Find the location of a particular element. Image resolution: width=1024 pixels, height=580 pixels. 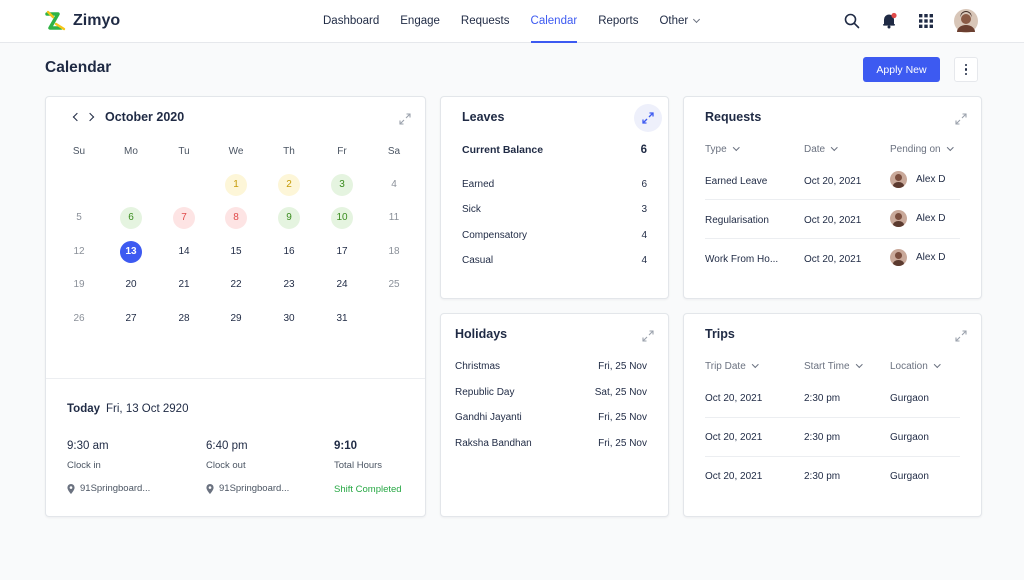

page-title: Calendar is located at coordinates (78, 67).